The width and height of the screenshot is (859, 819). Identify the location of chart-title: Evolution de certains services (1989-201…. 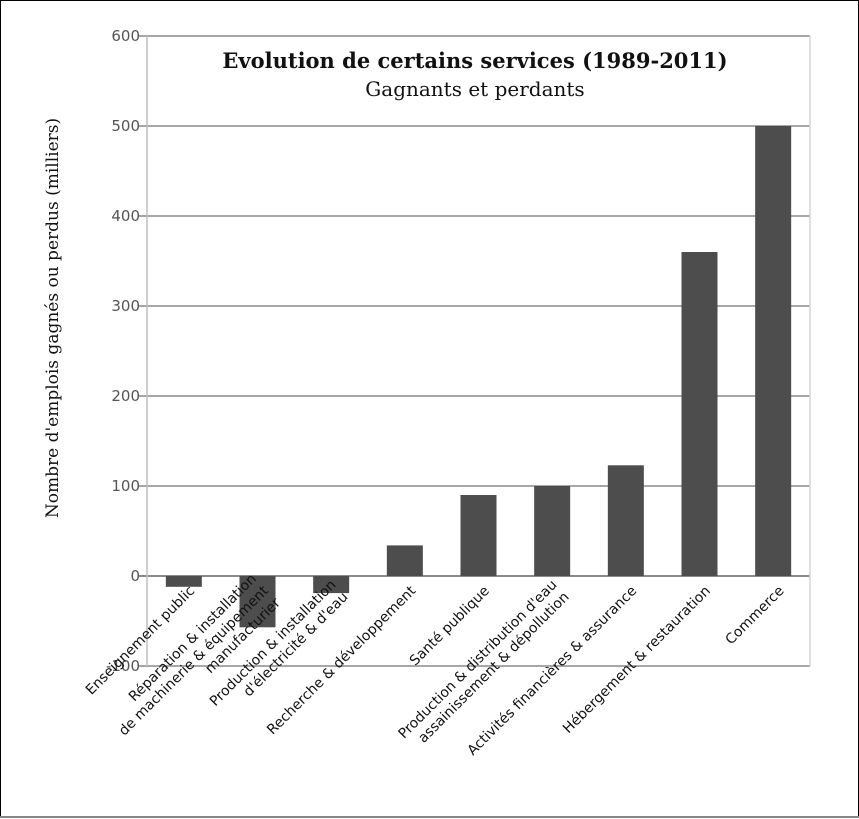
(474, 60).